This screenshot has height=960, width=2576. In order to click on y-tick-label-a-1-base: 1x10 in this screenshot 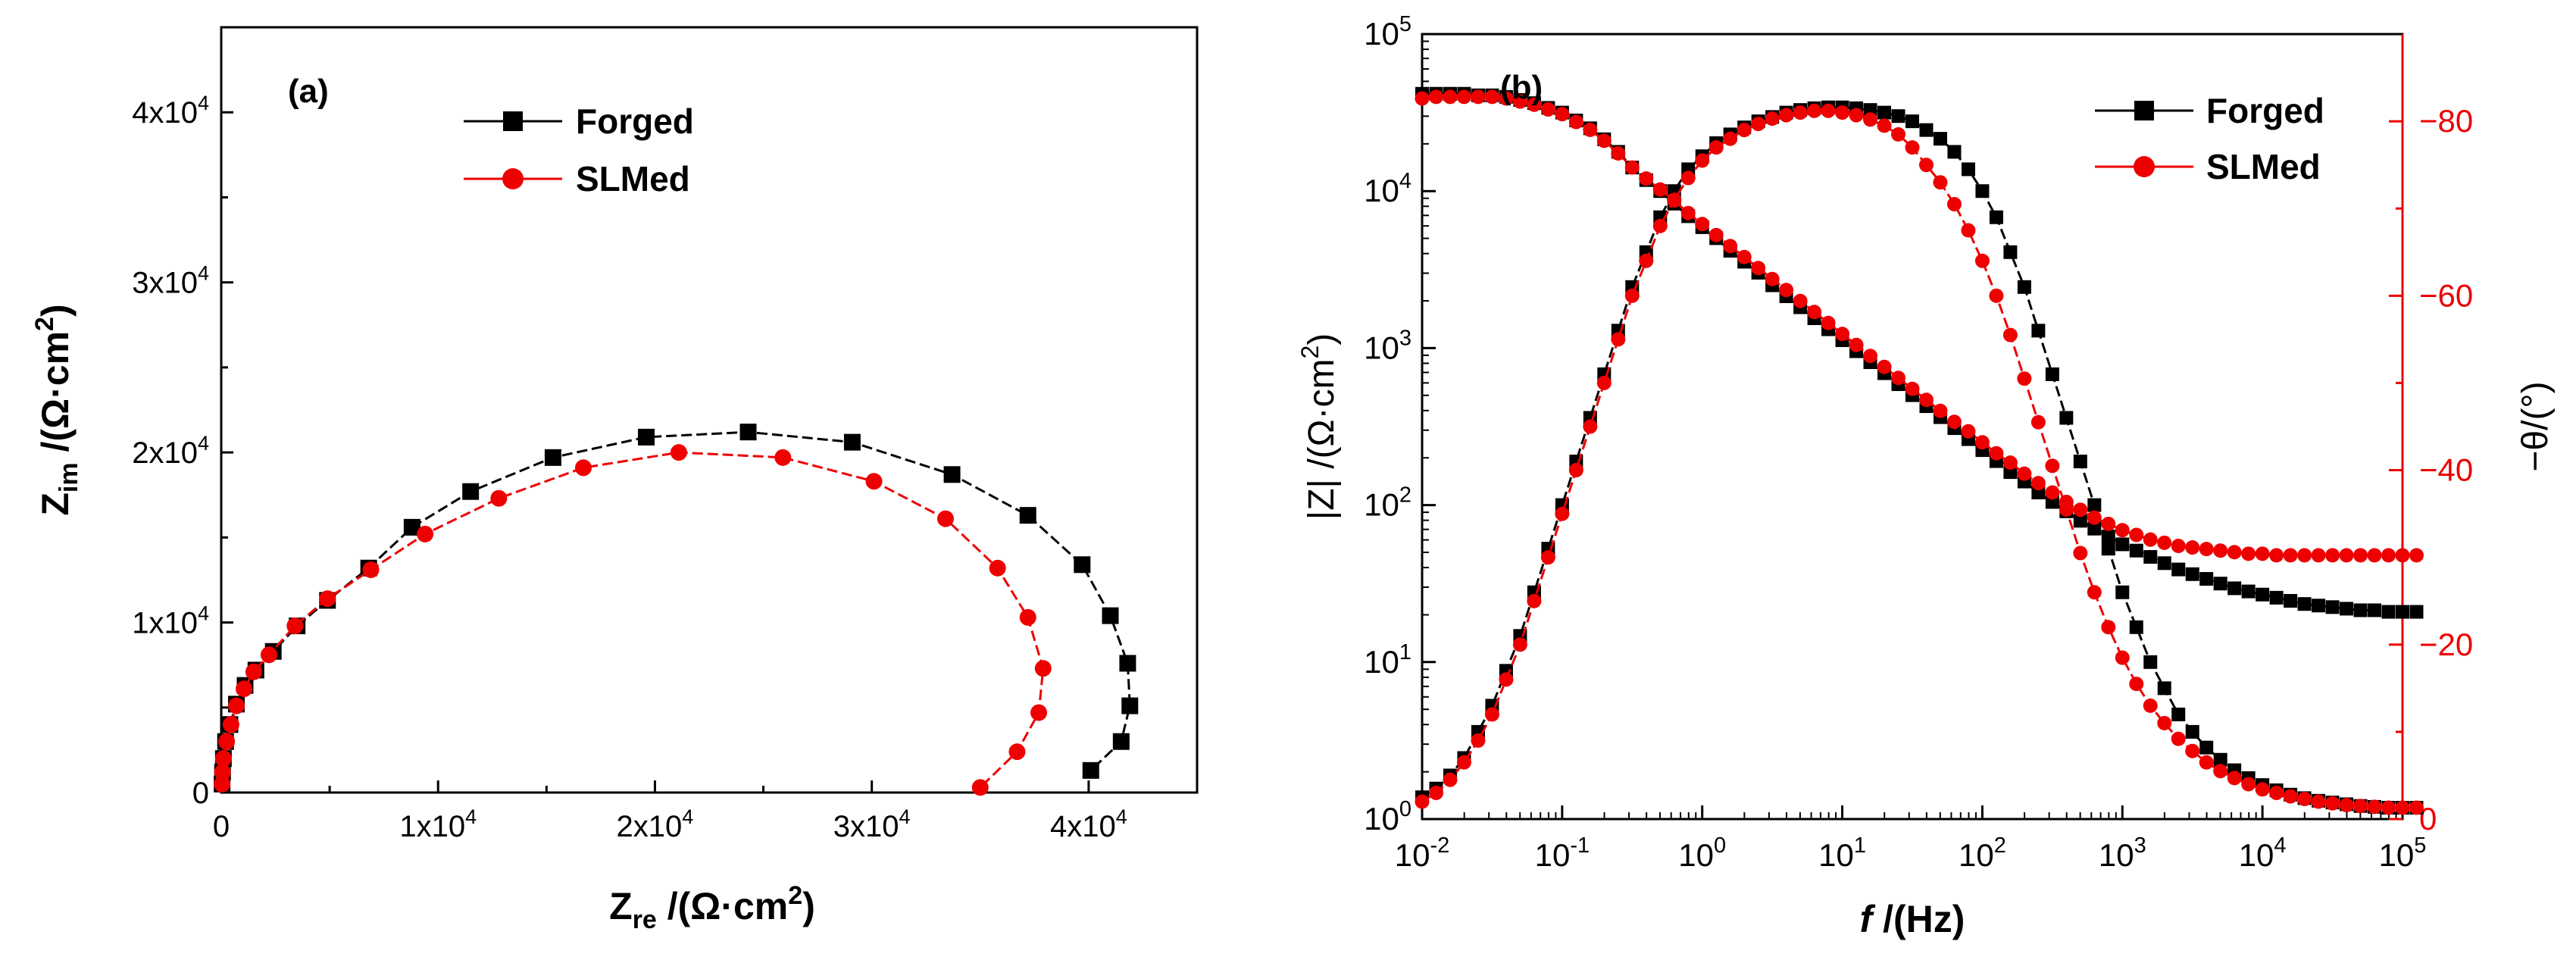, I will do `click(165, 623)`.